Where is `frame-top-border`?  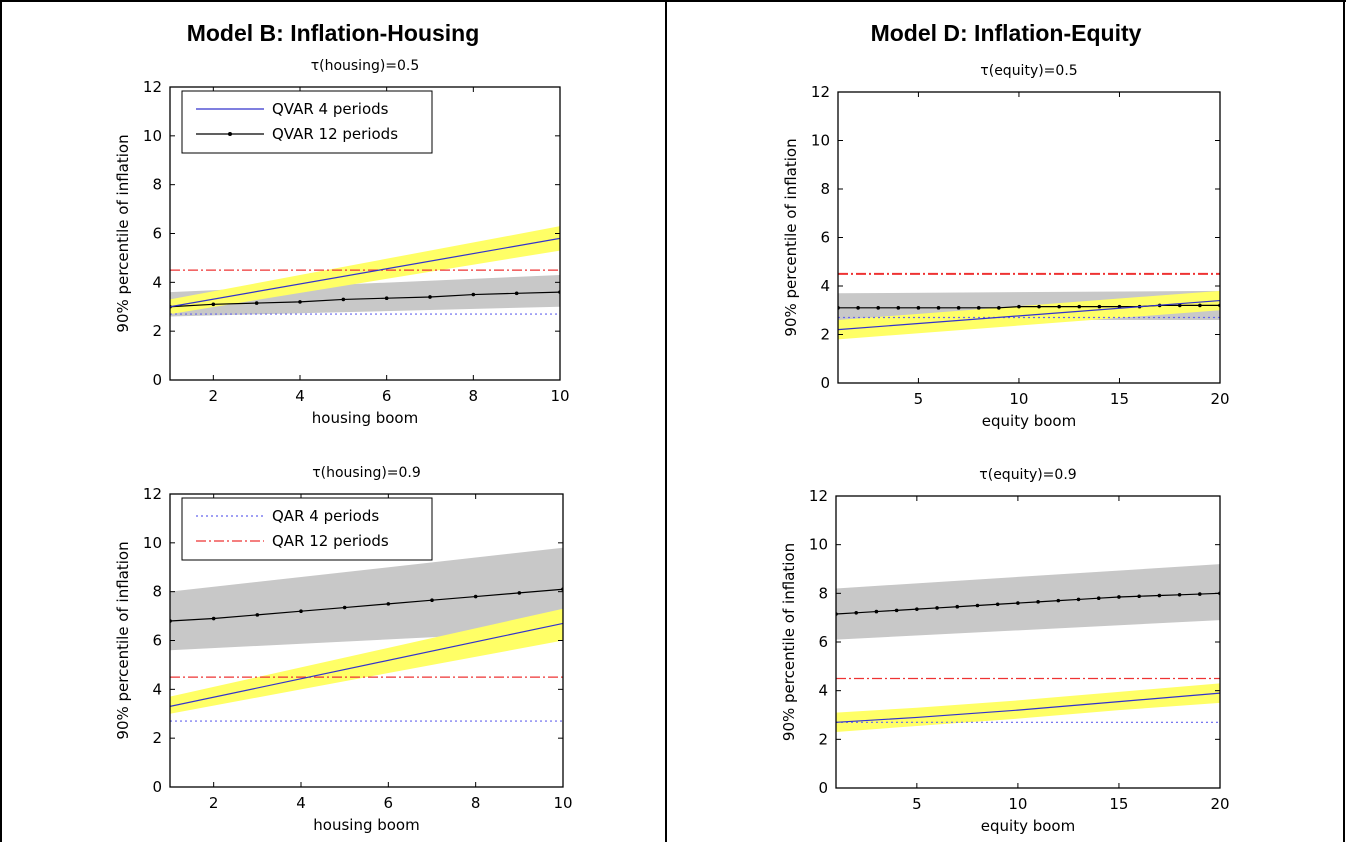
frame-top-border is located at coordinates (673, 1).